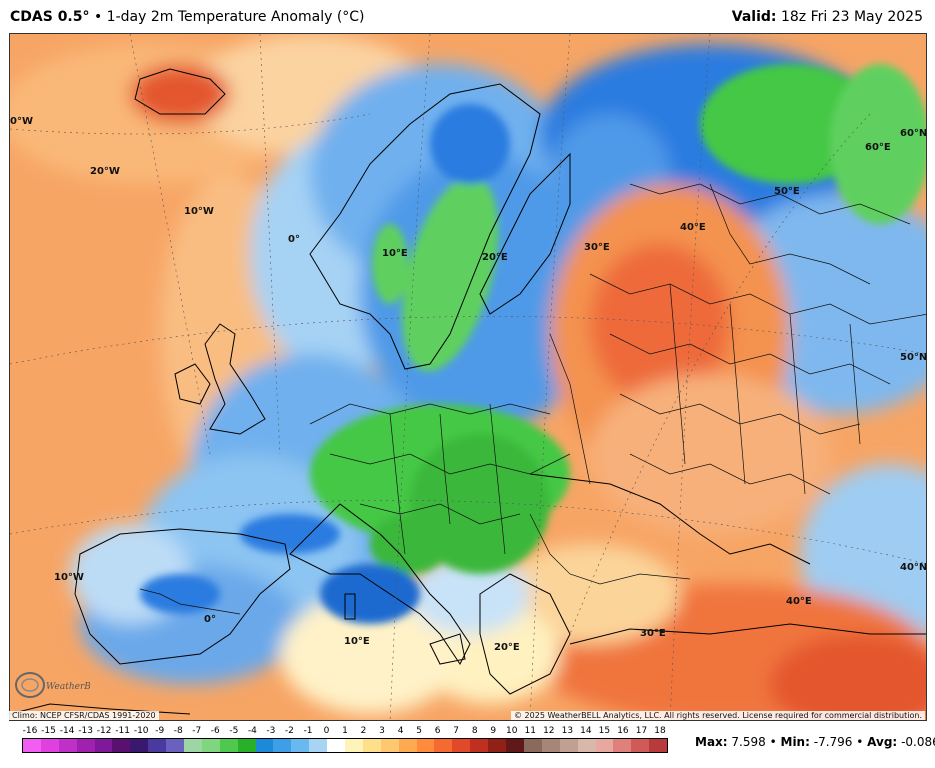 The height and width of the screenshot is (768, 935). Describe the element at coordinates (623, 731) in the screenshot. I see `colorbar-tick-label: 16` at that location.